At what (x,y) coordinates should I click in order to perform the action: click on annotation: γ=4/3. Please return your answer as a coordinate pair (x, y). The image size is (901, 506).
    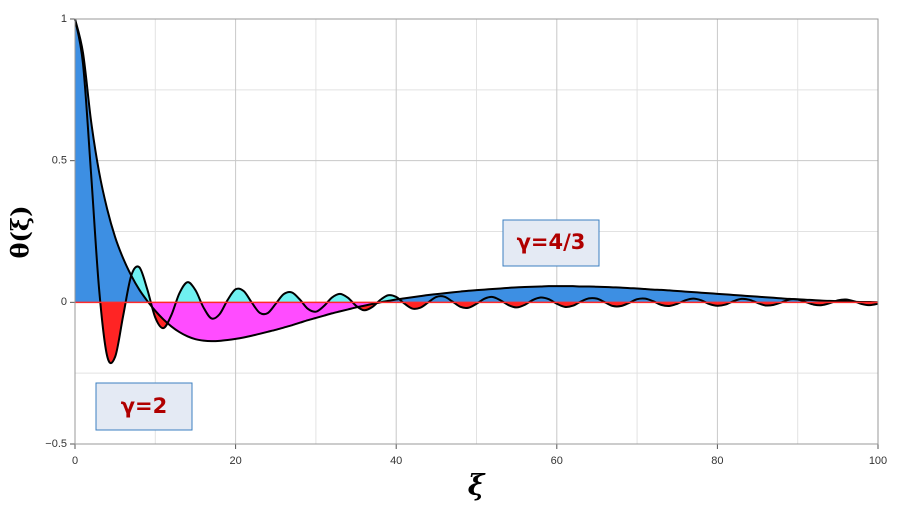
    Looking at the image, I should click on (551, 242).